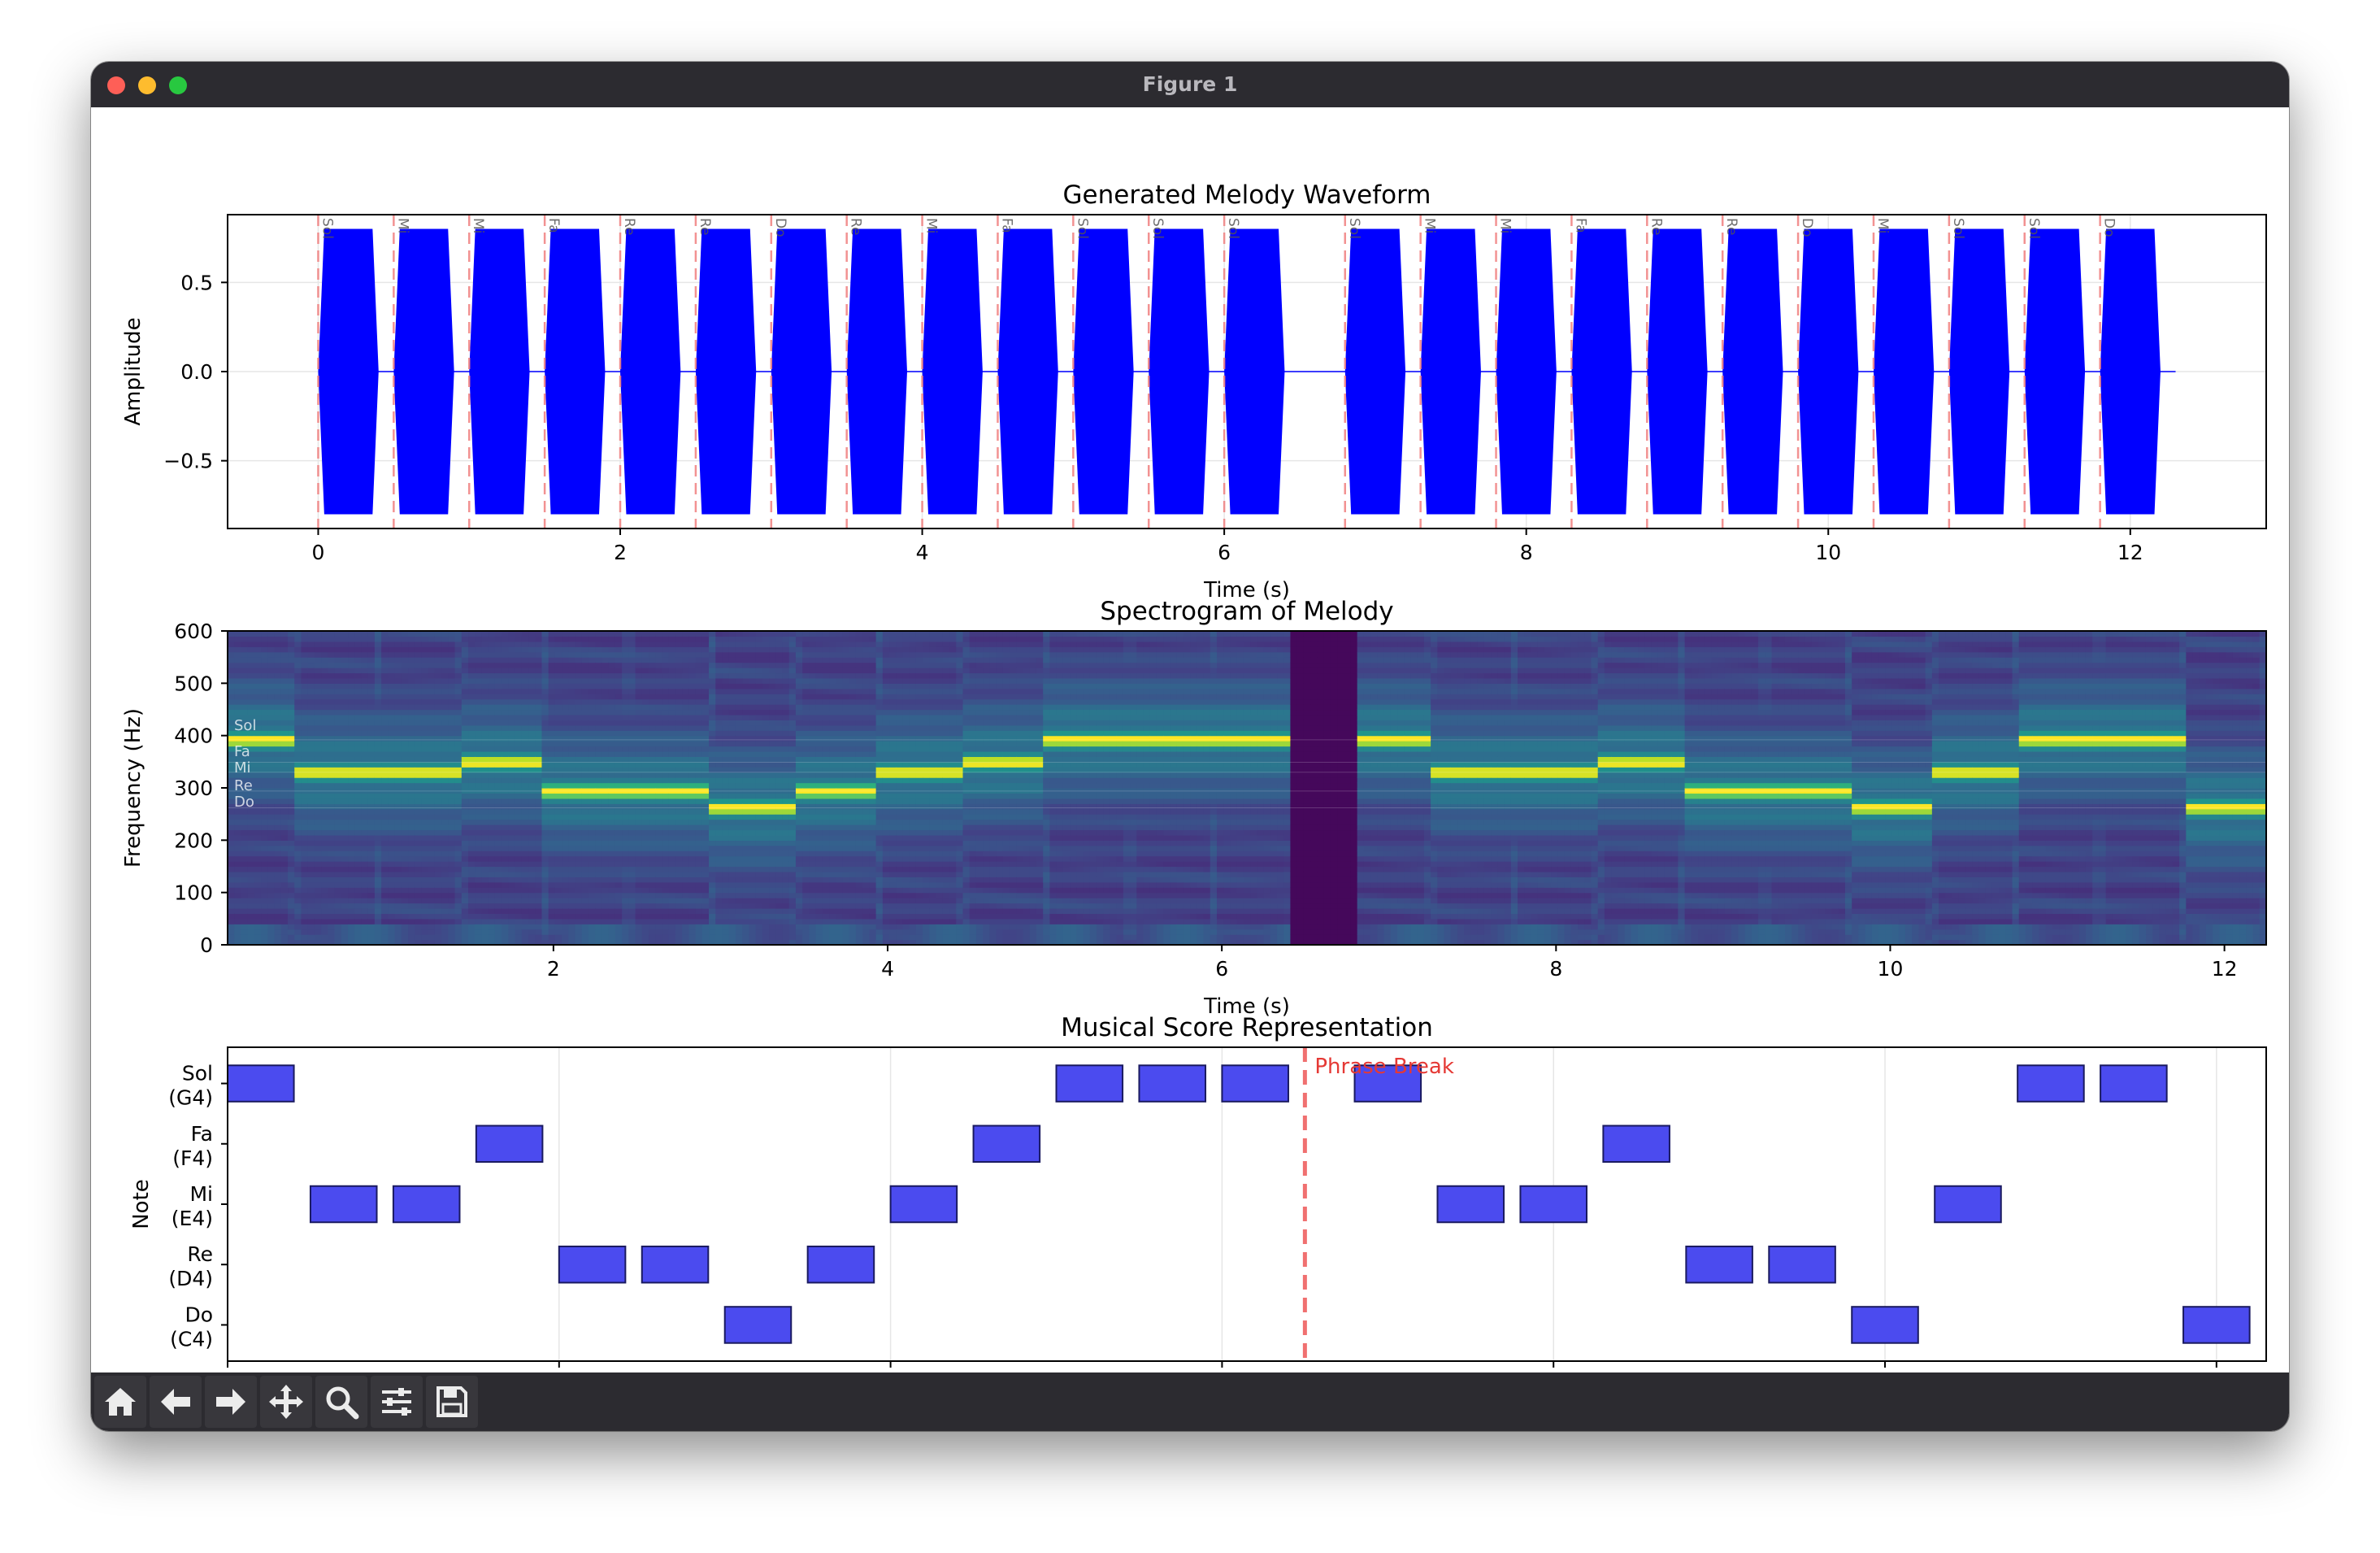  Describe the element at coordinates (116, 85) in the screenshot. I see `close-window-button` at that location.